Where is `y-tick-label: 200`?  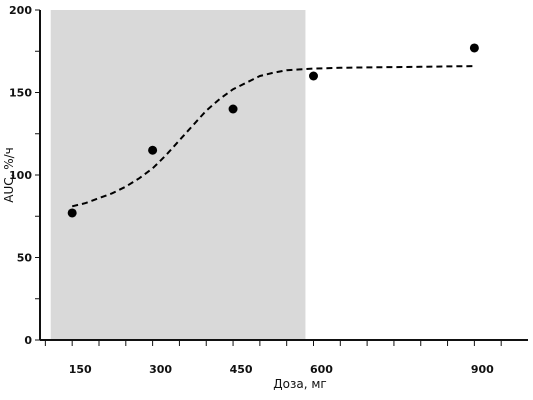
y-tick-label: 200 is located at coordinates (20, 10).